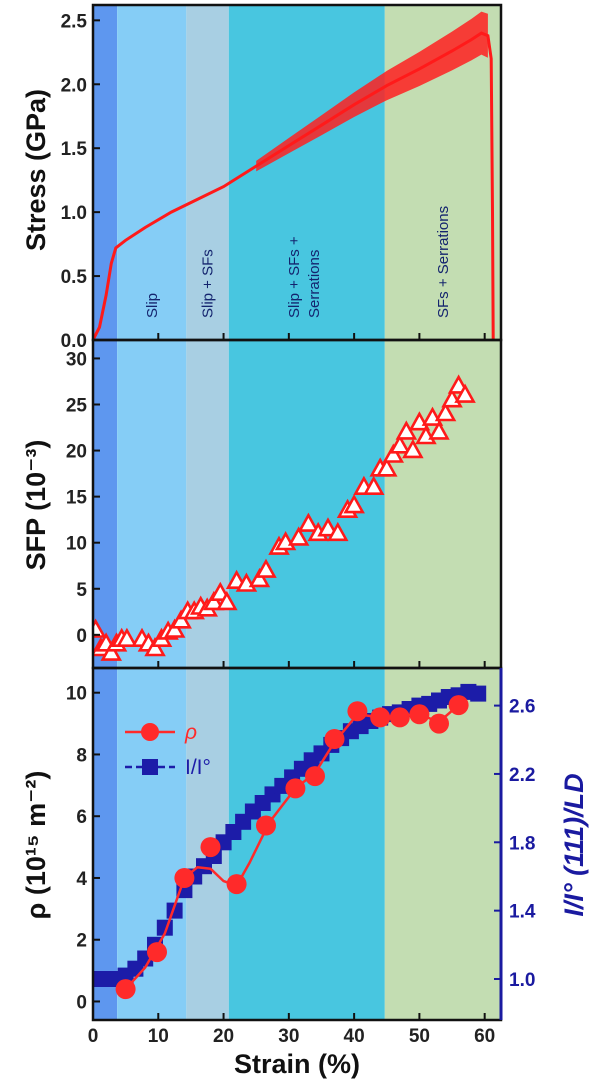 This screenshot has width=608, height=1085. I want to click on y2-tick-label: 1.4, so click(522, 912).